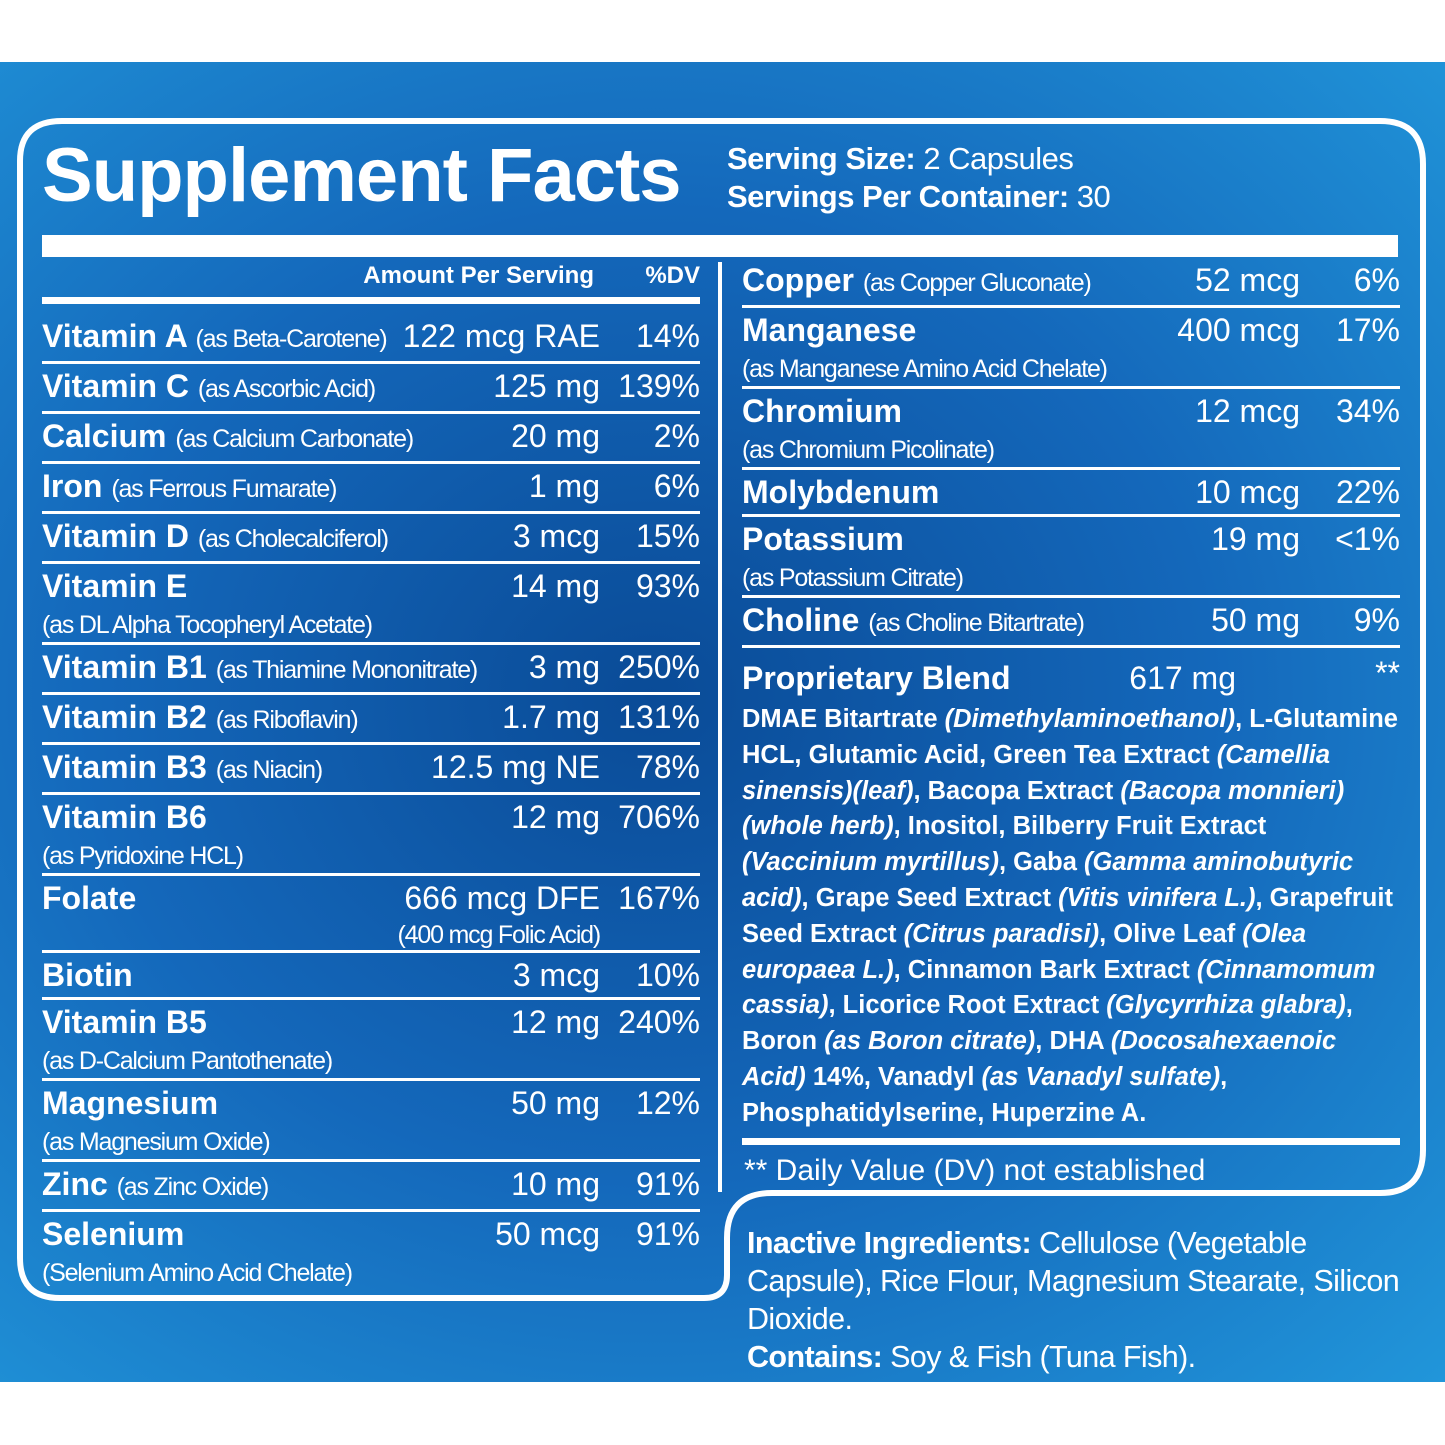  What do you see at coordinates (967, 1005) in the screenshot?
I see `ingredient: , Licorice Root Extract` at bounding box center [967, 1005].